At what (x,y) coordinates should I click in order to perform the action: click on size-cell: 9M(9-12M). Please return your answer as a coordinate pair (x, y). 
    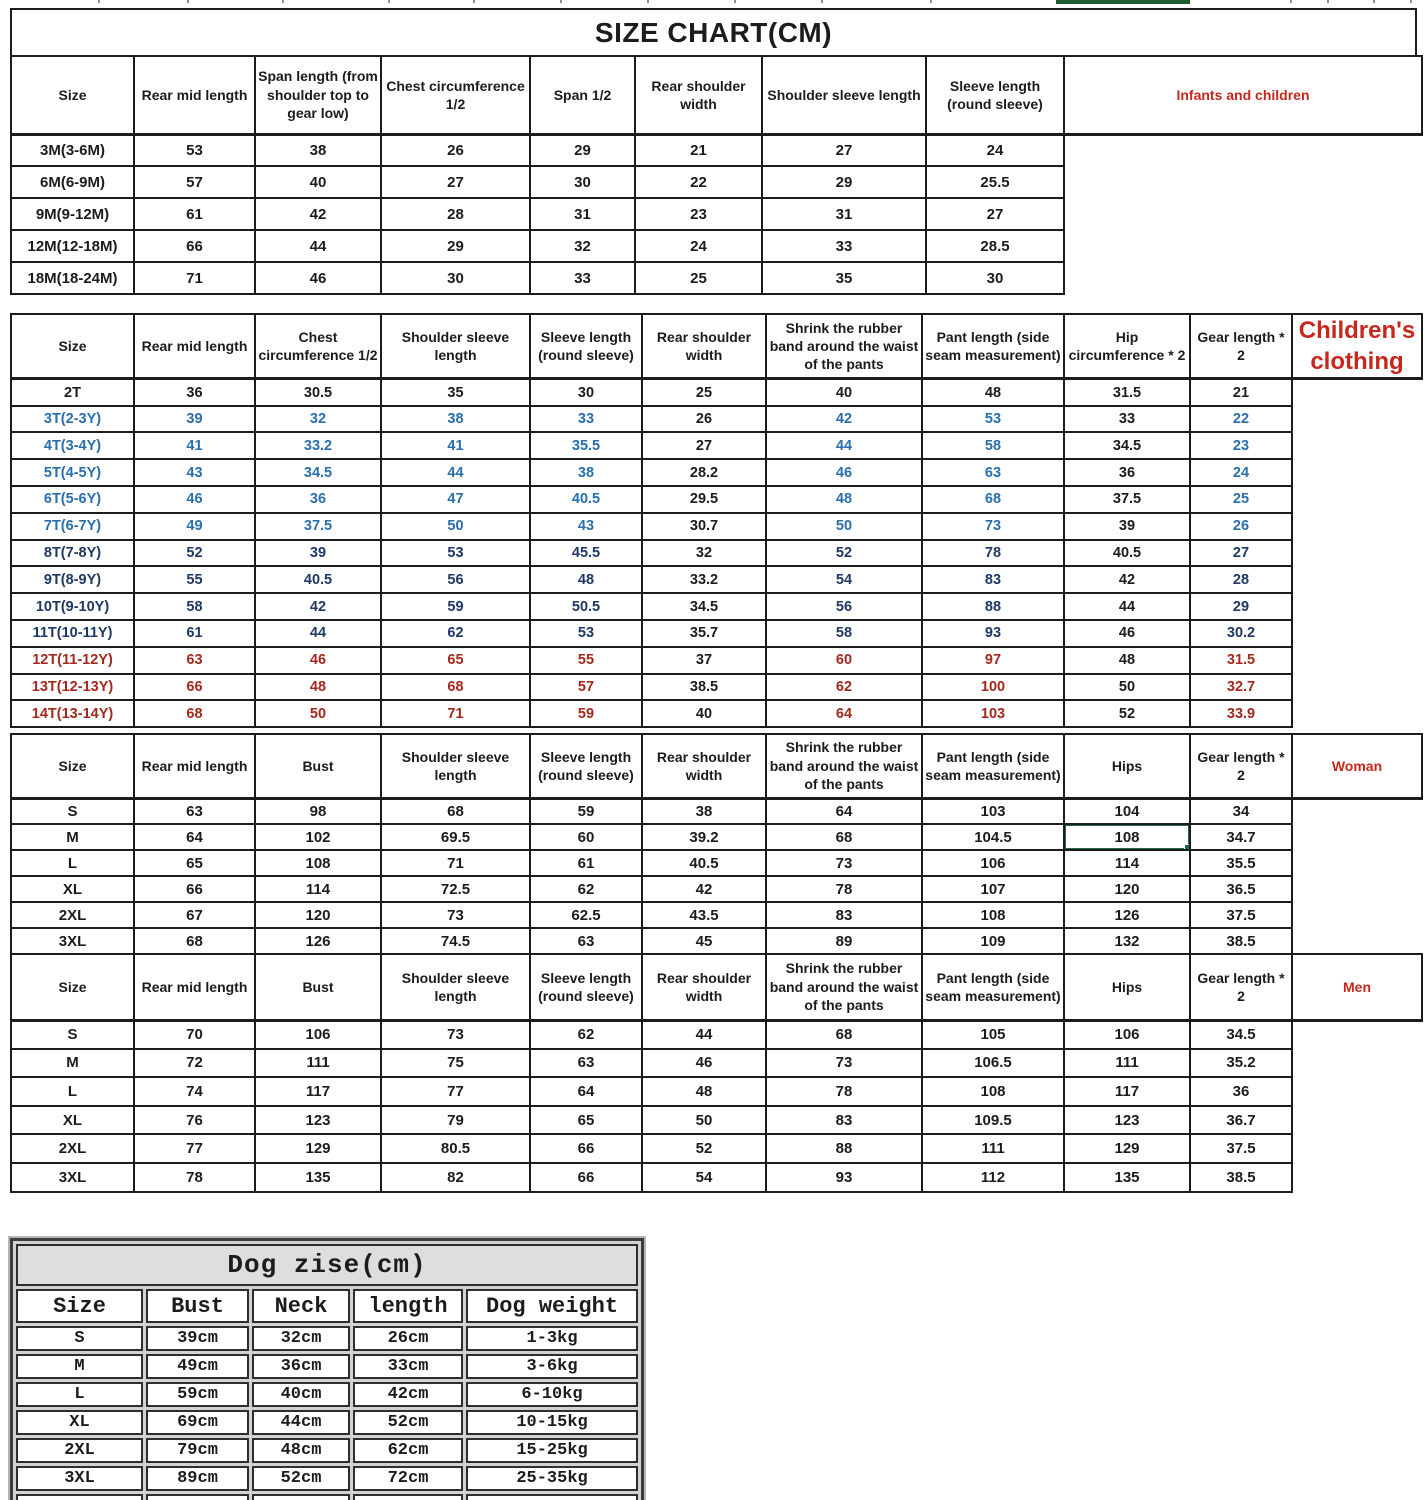
    Looking at the image, I should click on (72, 214).